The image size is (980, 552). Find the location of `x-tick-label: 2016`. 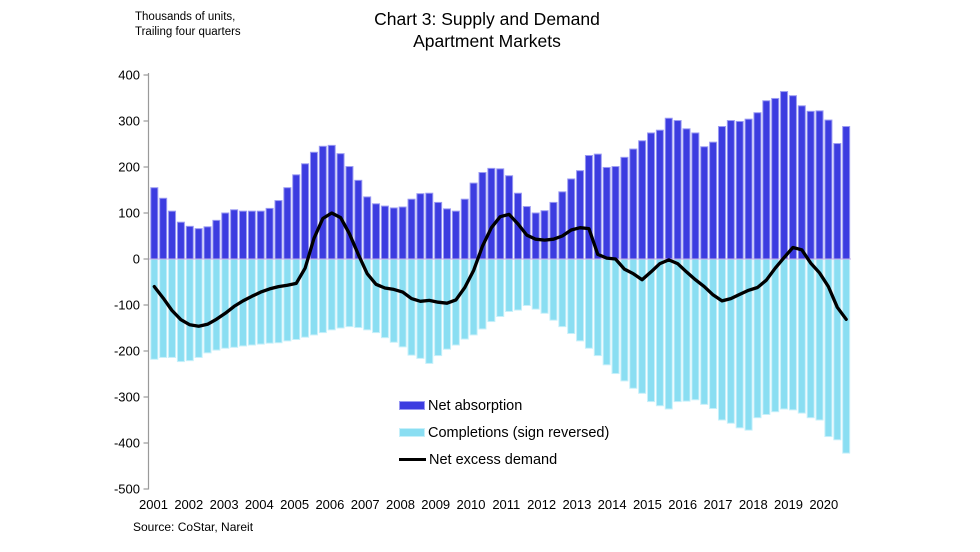

x-tick-label: 2016 is located at coordinates (682, 504).